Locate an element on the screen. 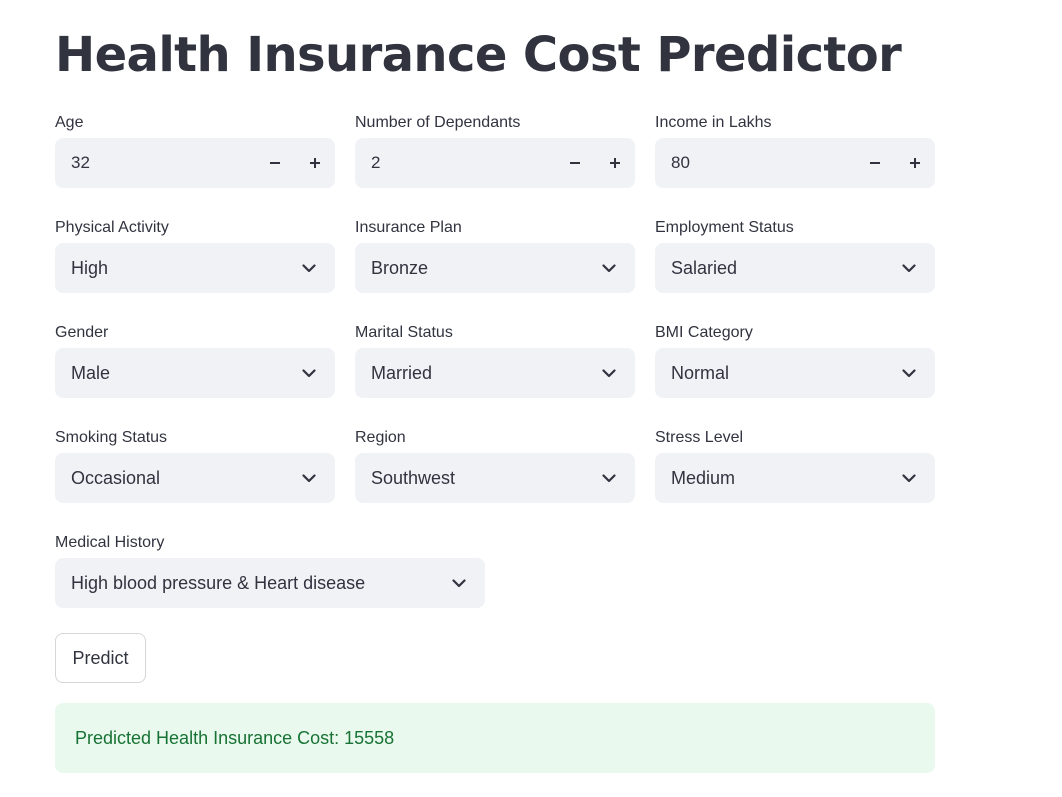  medical-history-select: High blood pressure & Heart disease is located at coordinates (270, 583).